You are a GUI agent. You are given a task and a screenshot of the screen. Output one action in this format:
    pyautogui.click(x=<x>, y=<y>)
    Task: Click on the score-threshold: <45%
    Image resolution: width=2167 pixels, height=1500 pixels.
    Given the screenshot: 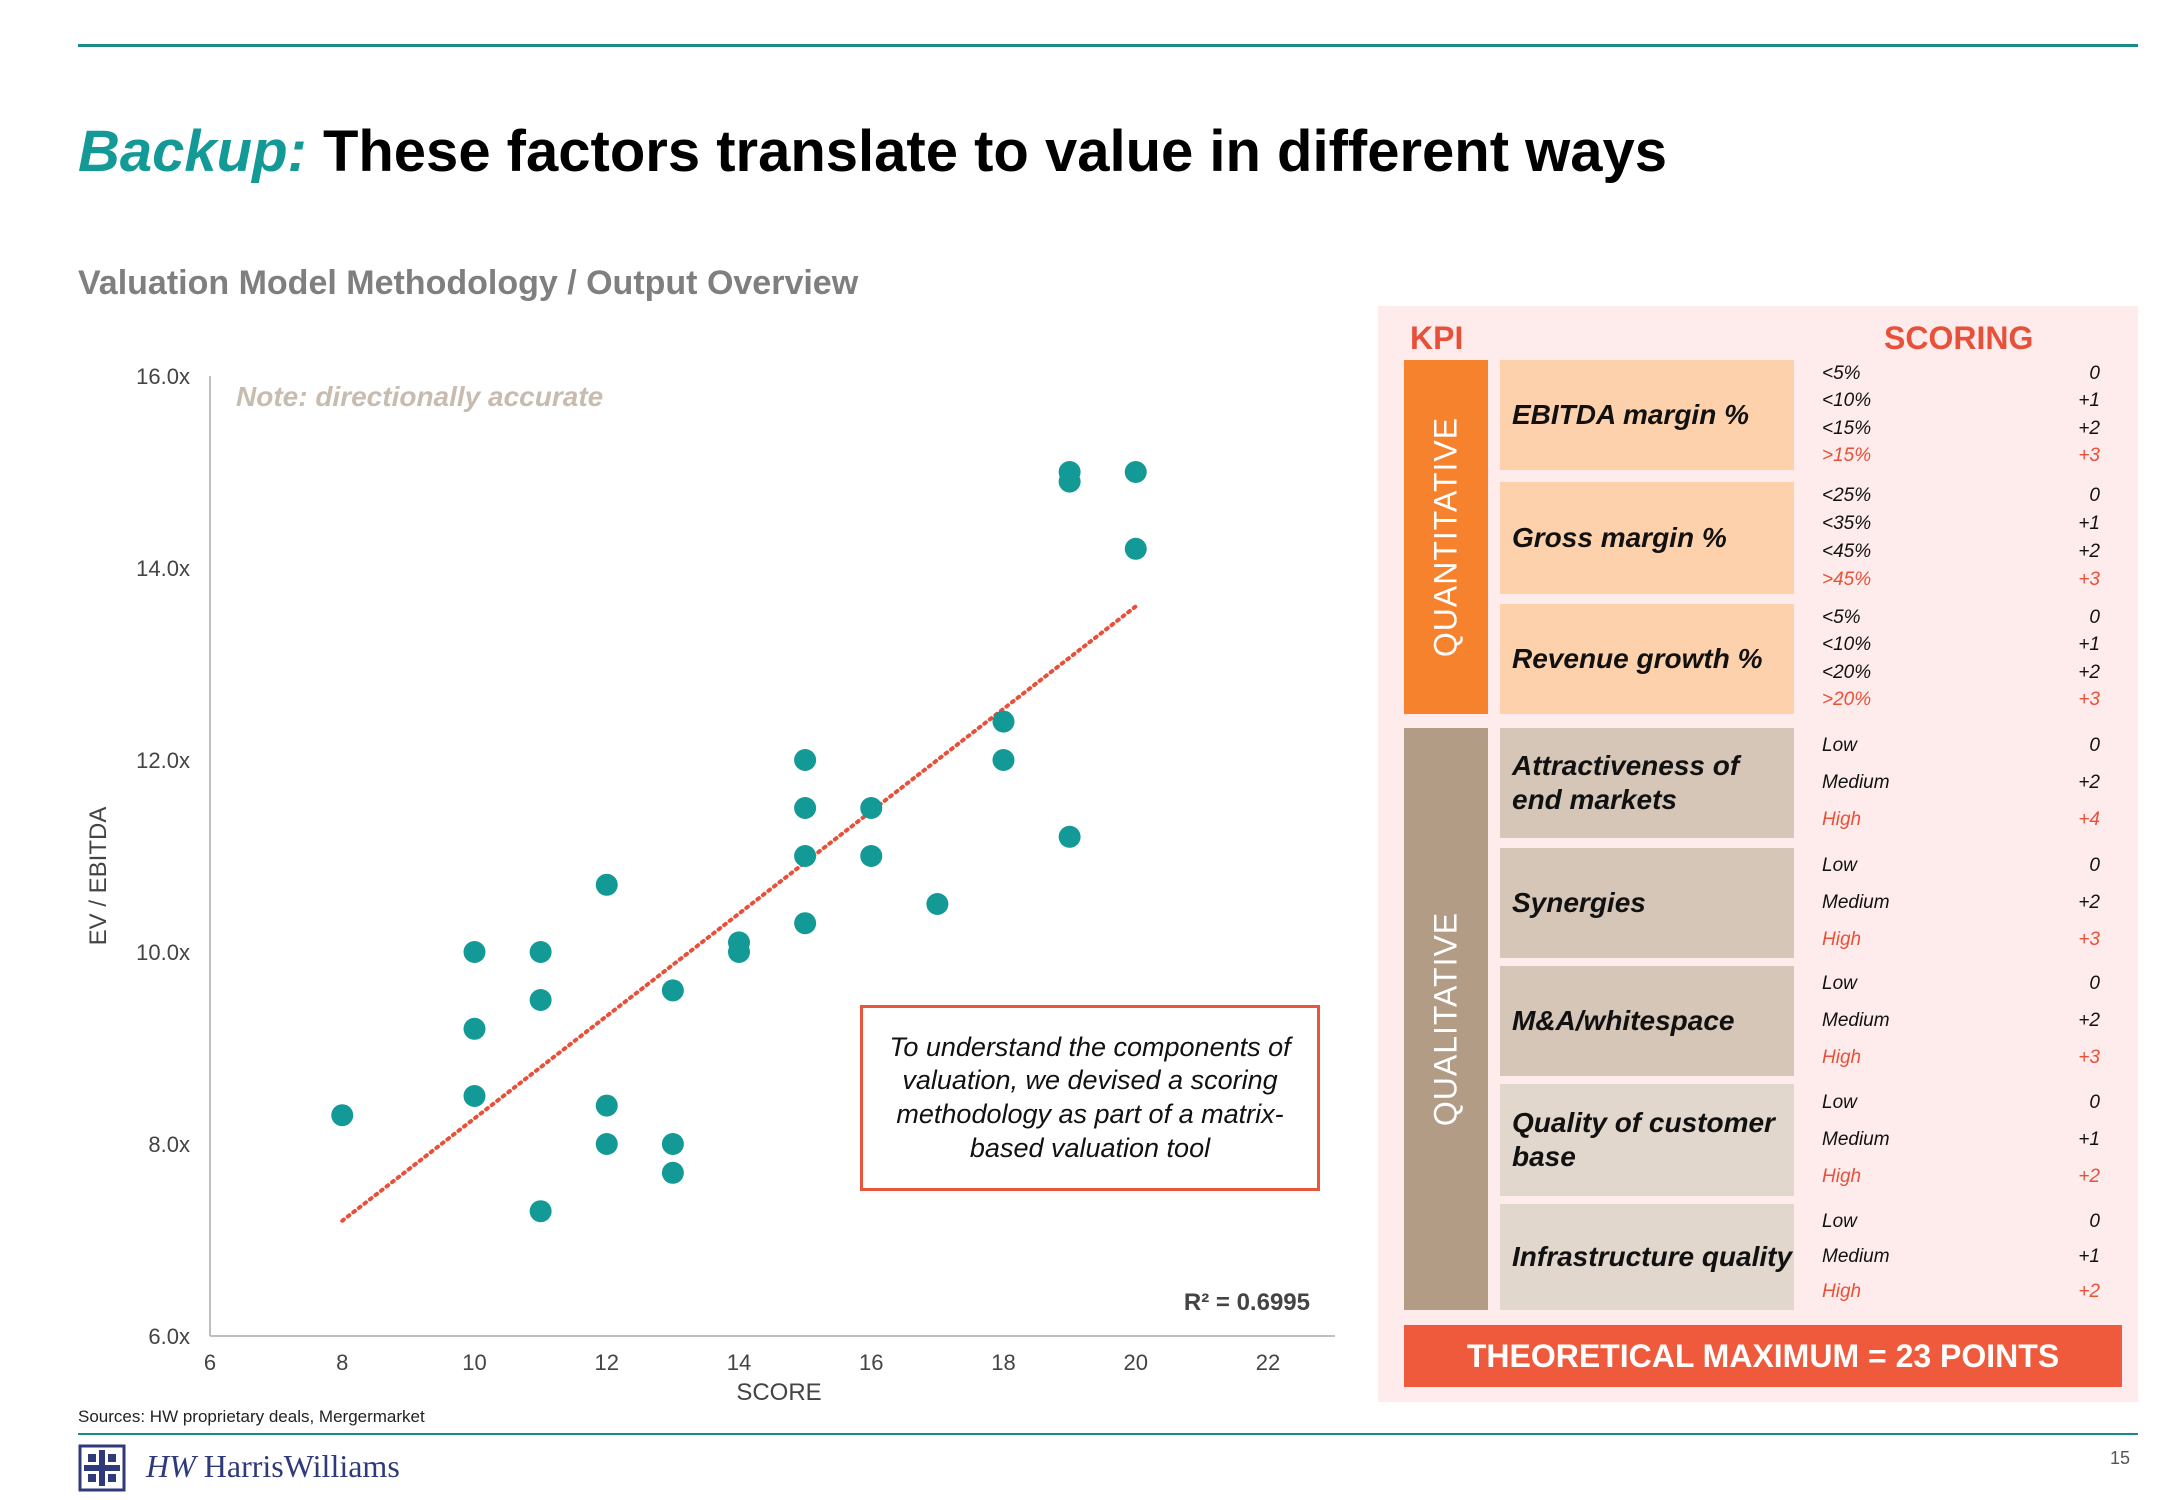 What is the action you would take?
    pyautogui.click(x=1847, y=551)
    